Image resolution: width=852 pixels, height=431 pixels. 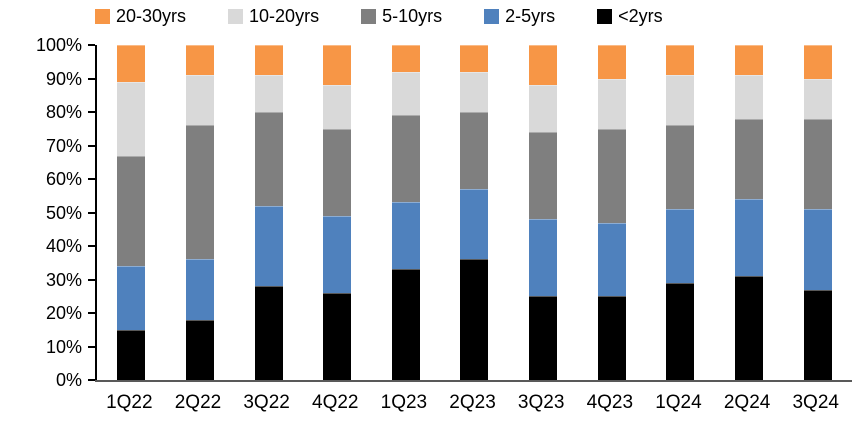 What do you see at coordinates (63, 279) in the screenshot?
I see `y-axis-tick-label: 30%` at bounding box center [63, 279].